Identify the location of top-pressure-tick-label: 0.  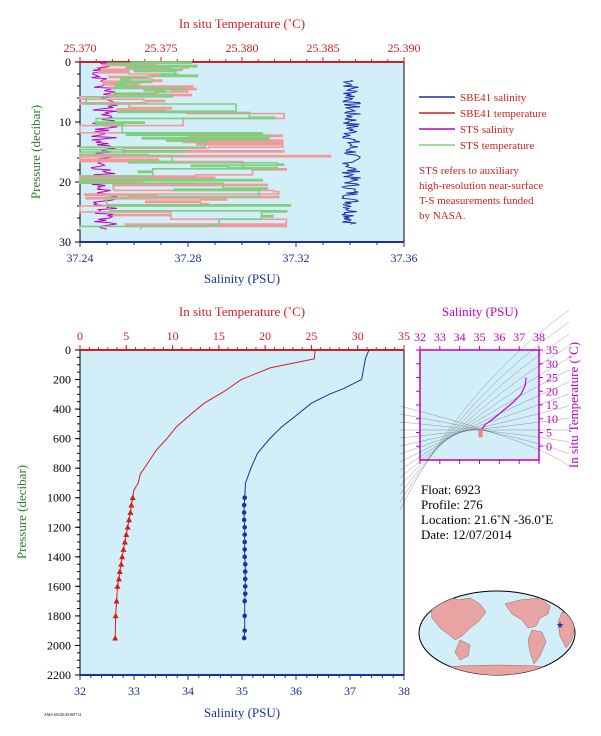
(68, 62).